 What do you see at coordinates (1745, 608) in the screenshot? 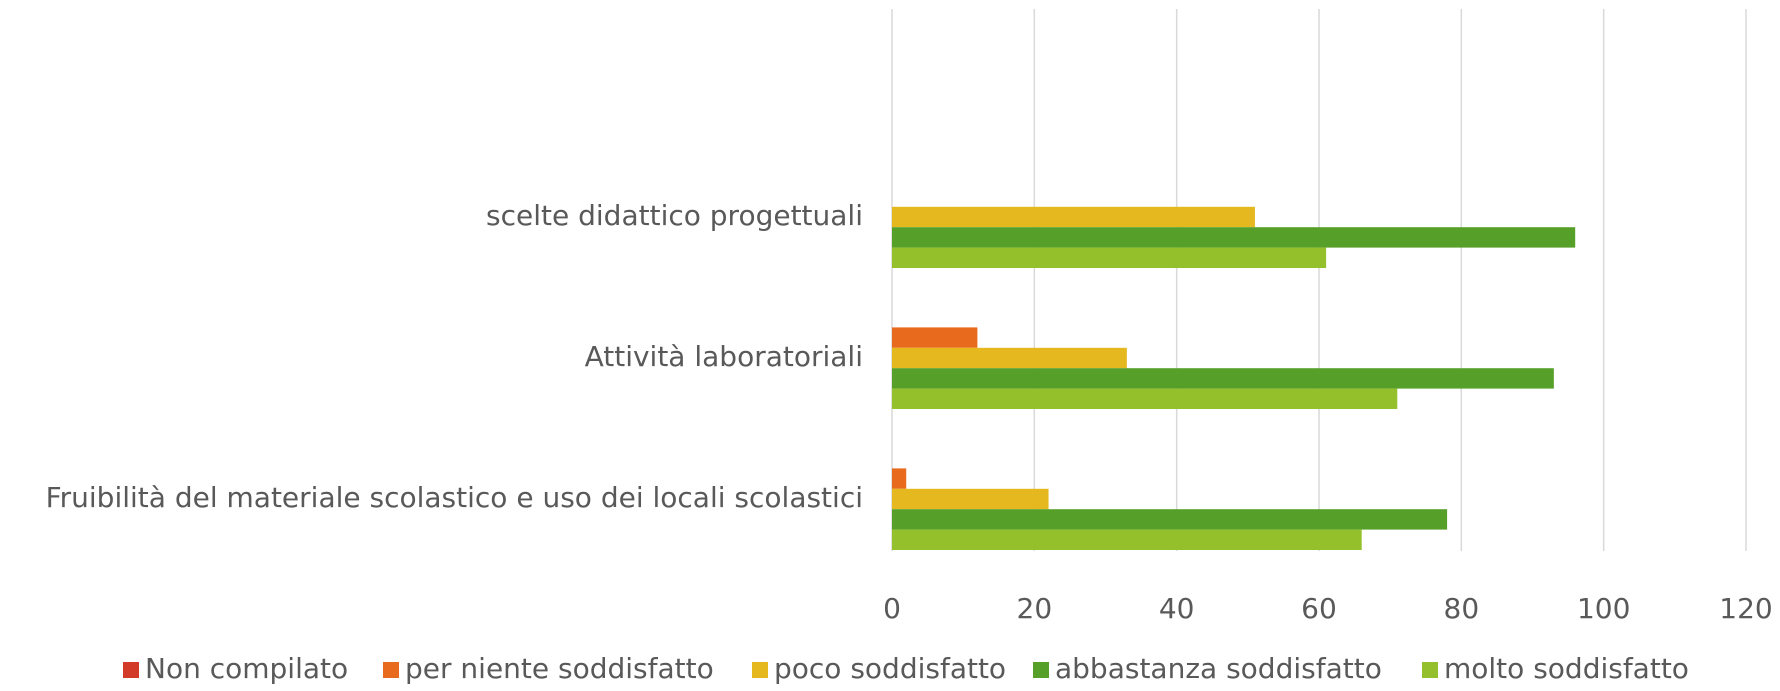
I see `x-tick-label: 120` at bounding box center [1745, 608].